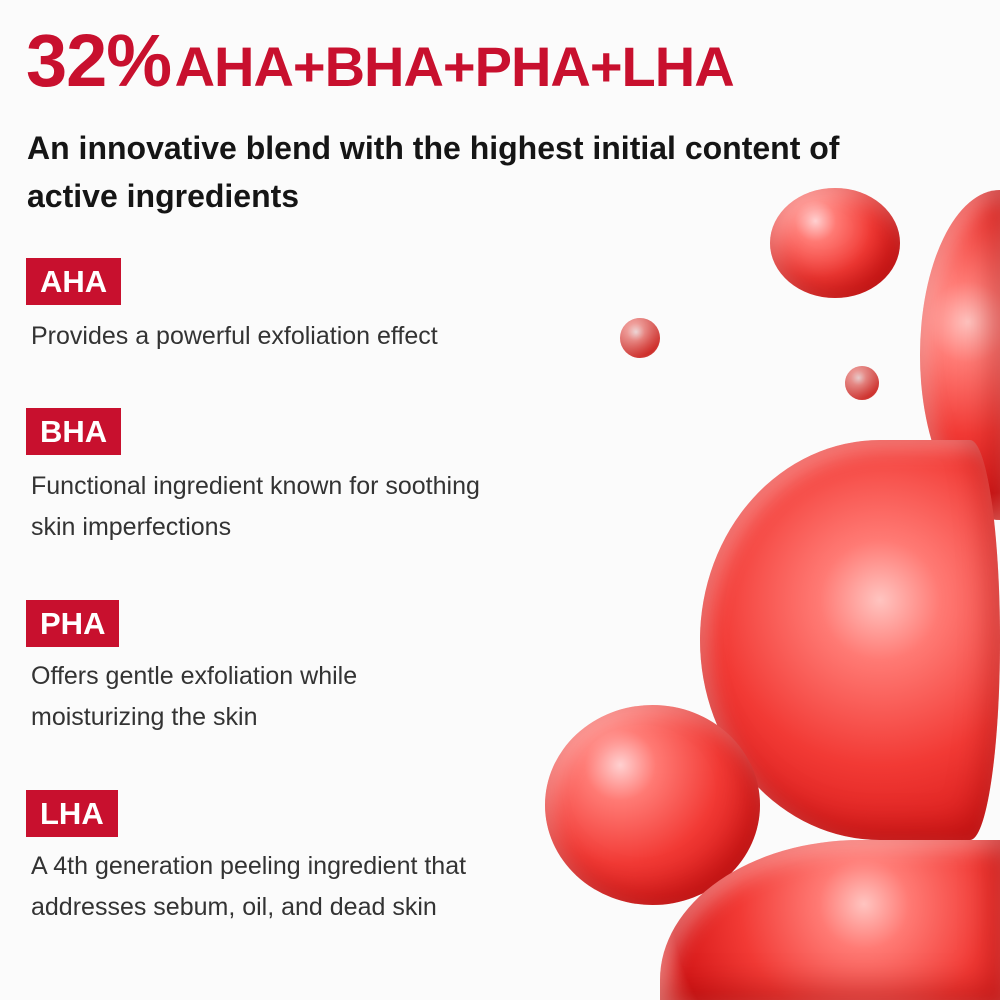 The width and height of the screenshot is (1000, 1000). What do you see at coordinates (454, 66) in the screenshot?
I see `title-blend: AHA+BHA+PHA+LHA` at bounding box center [454, 66].